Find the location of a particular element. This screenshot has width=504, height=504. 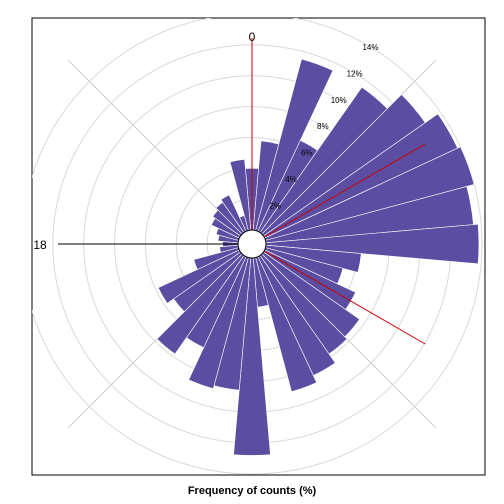

ring-label: 8% is located at coordinates (323, 126).